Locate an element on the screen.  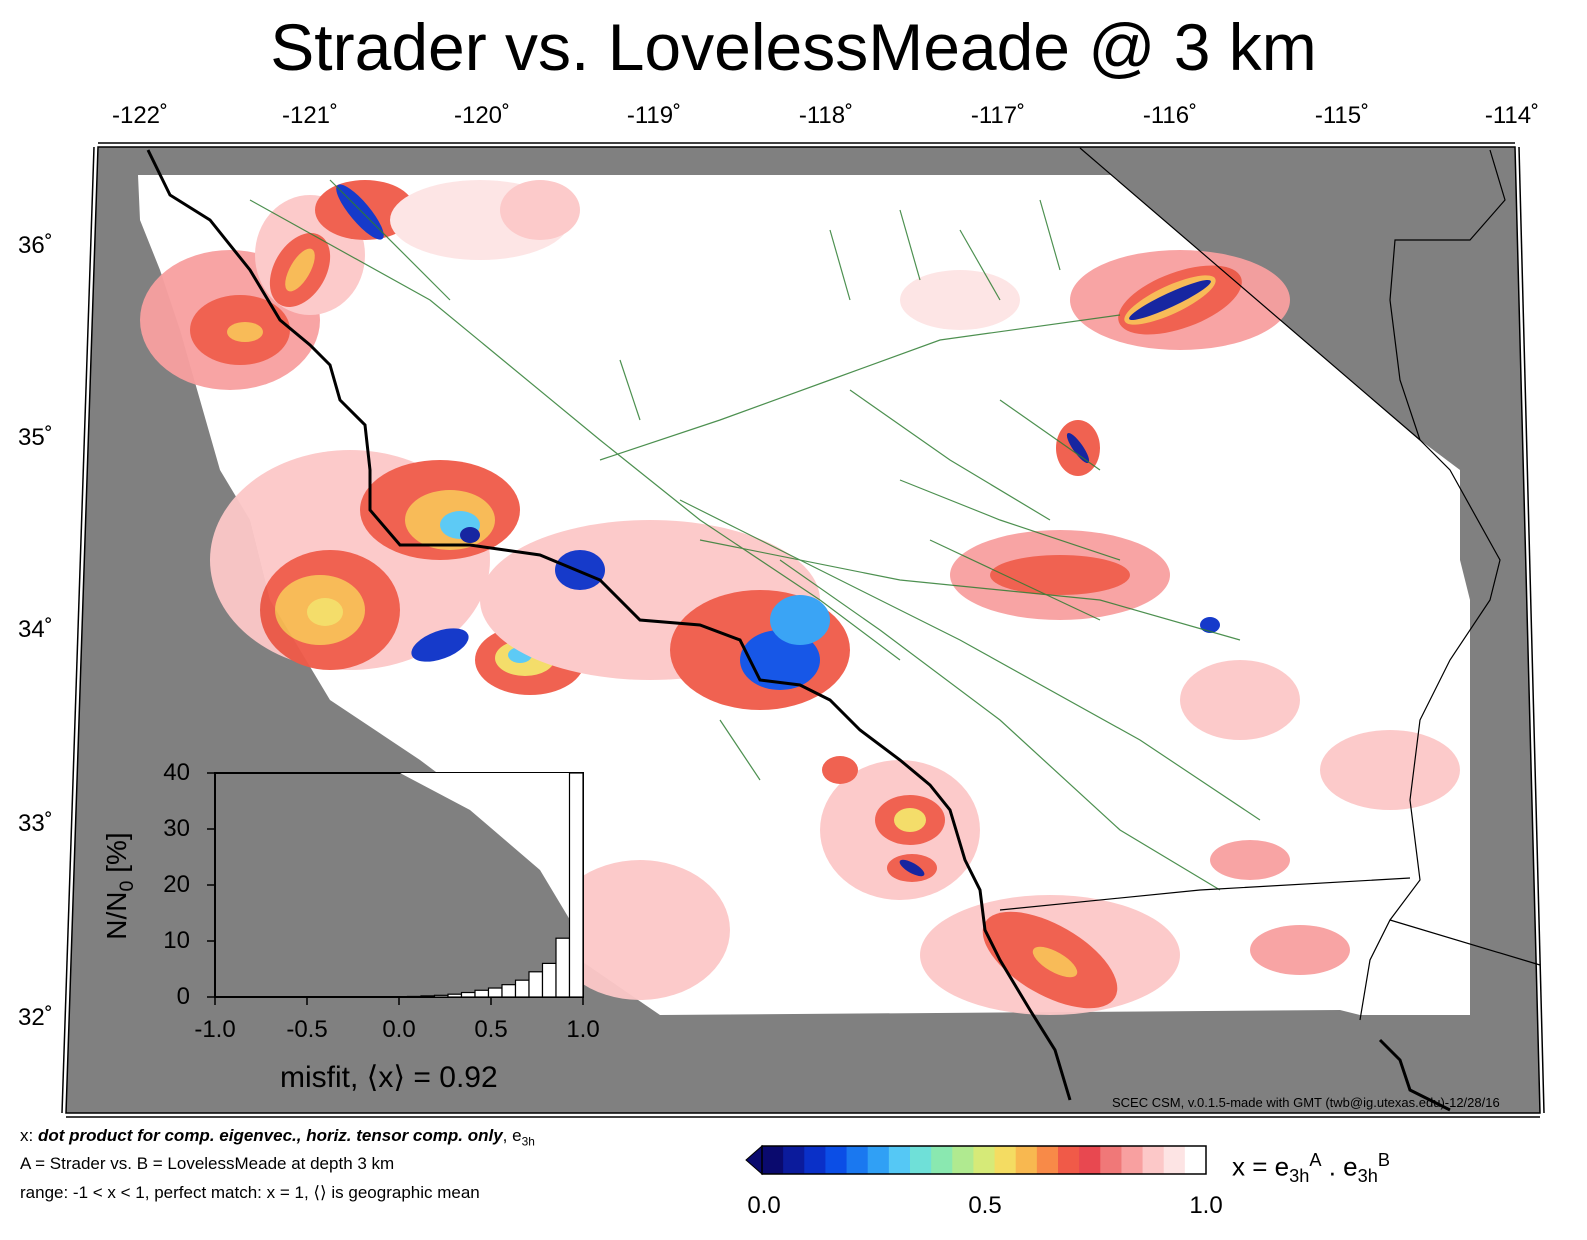
colorbar-label: x = e3hA . e3hB is located at coordinates (1311, 1168).